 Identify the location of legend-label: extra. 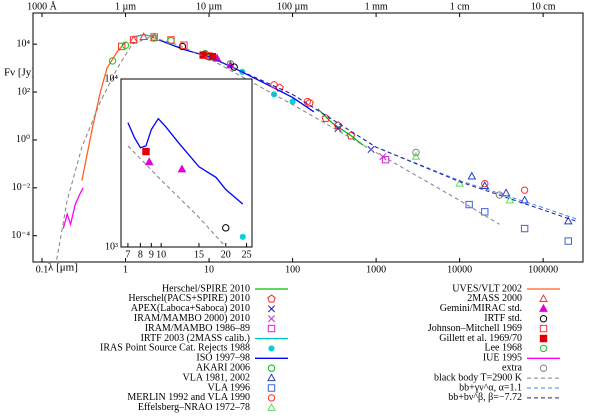
(512, 367).